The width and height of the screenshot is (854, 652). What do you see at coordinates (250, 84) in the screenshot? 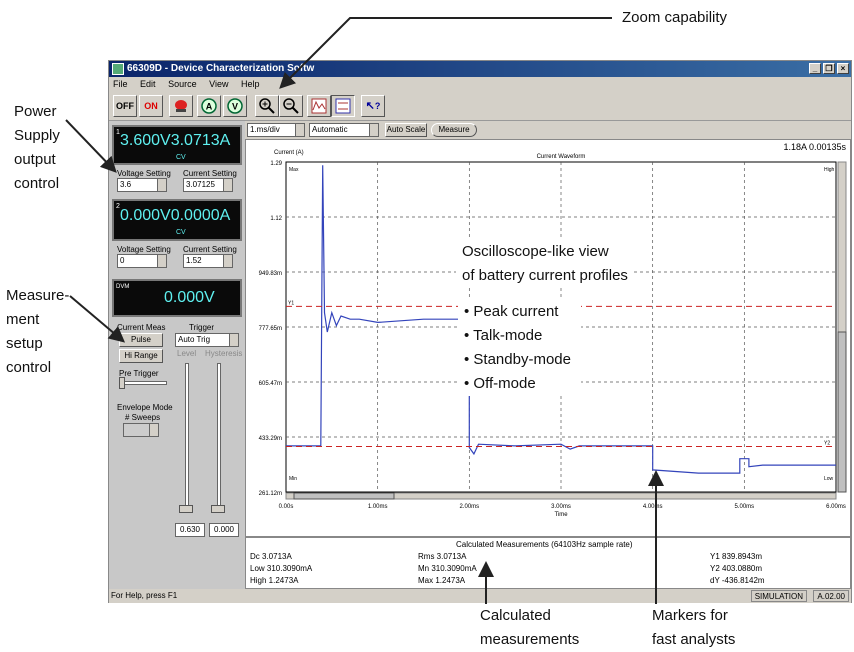
I see `menu-help: Help` at bounding box center [250, 84].